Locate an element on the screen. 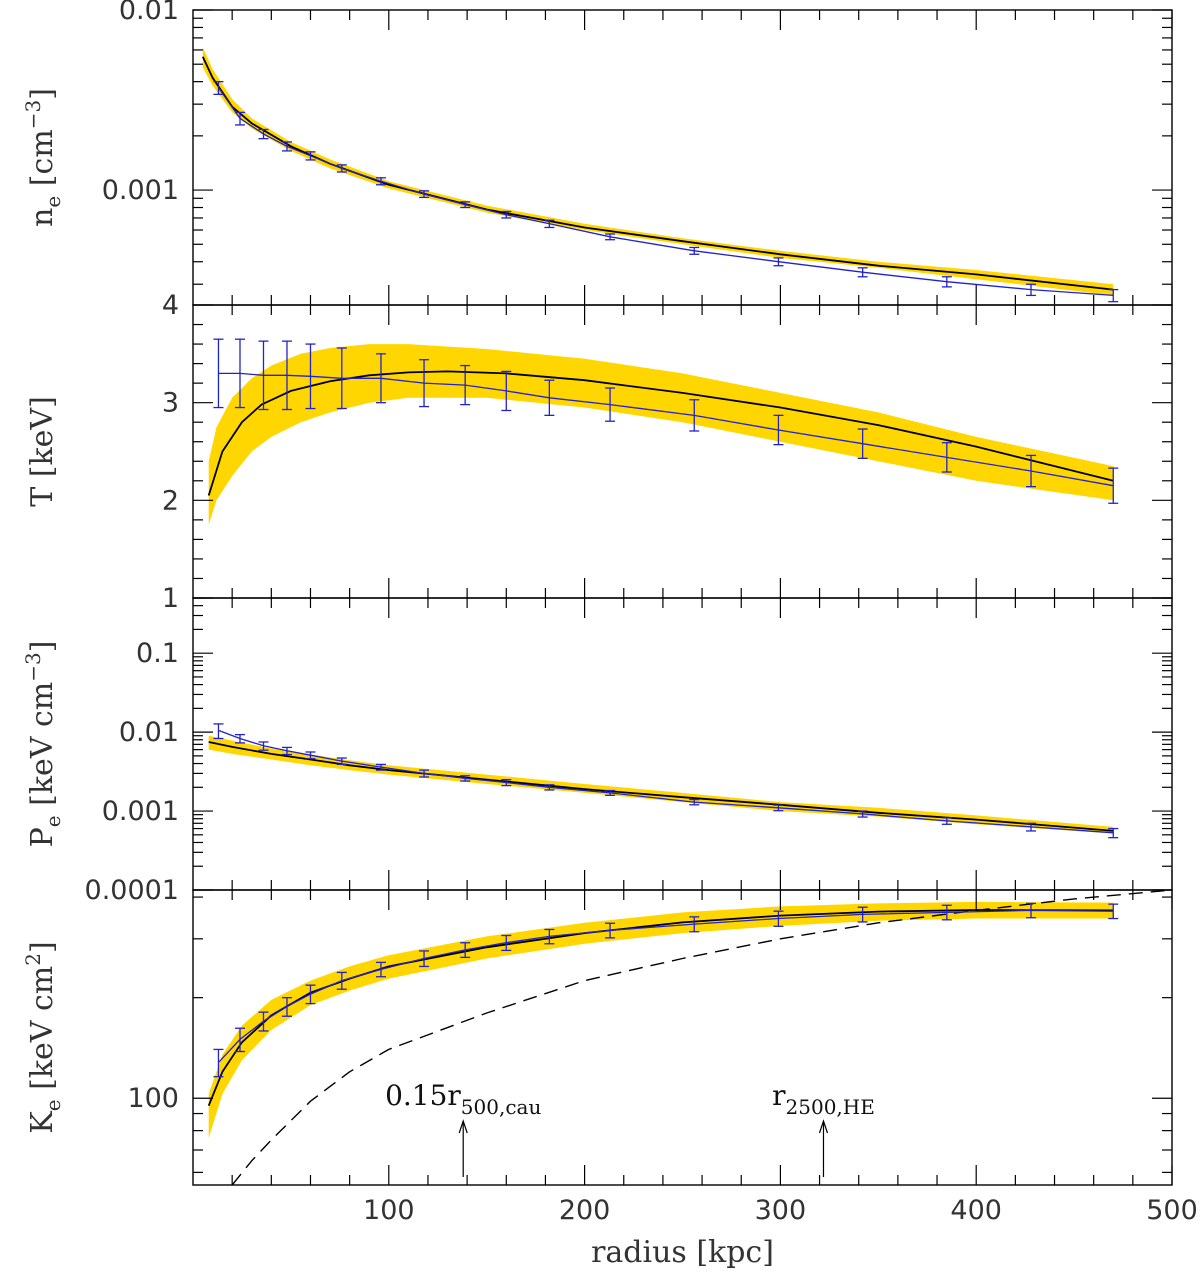 This screenshot has height=1279, width=1200. T-data-line is located at coordinates (666, 429).